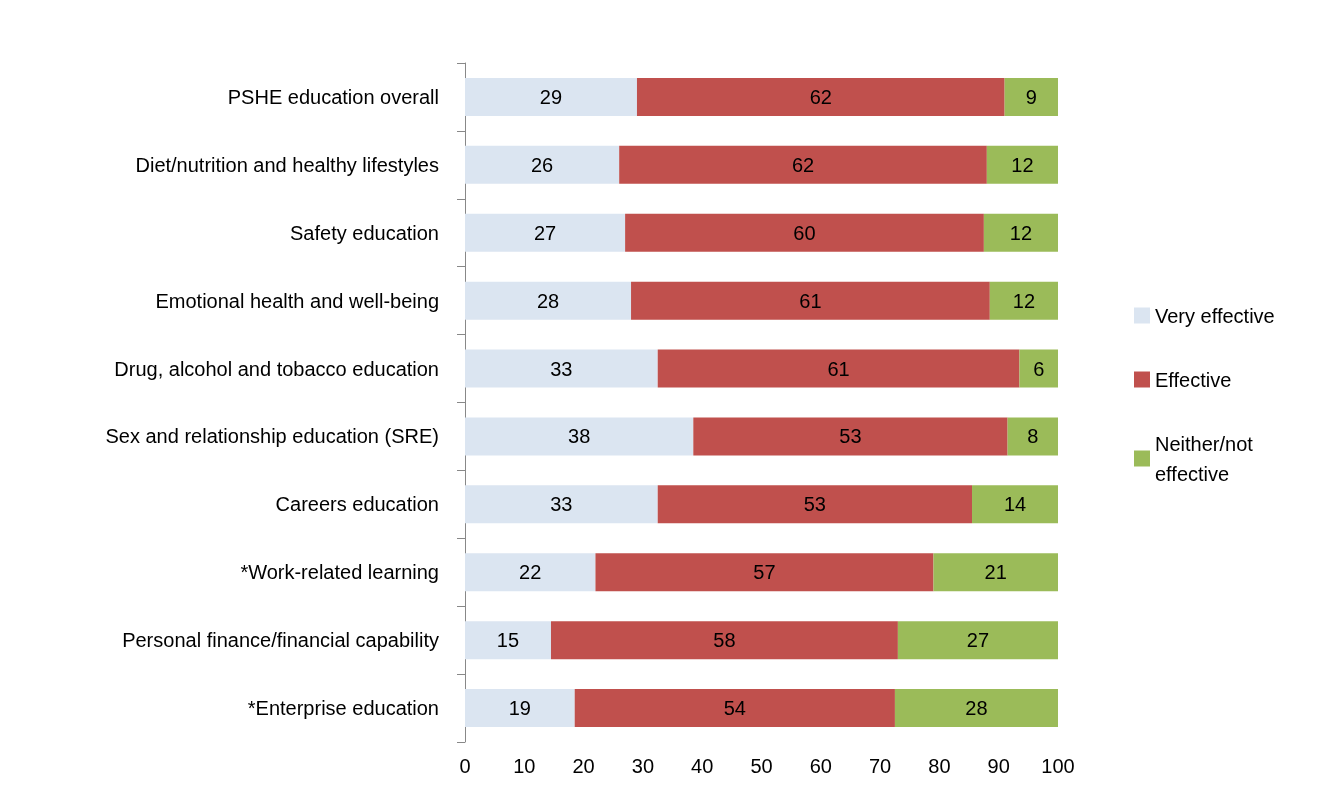  I want to click on y-tick-label: *Work-related learning, so click(339, 572).